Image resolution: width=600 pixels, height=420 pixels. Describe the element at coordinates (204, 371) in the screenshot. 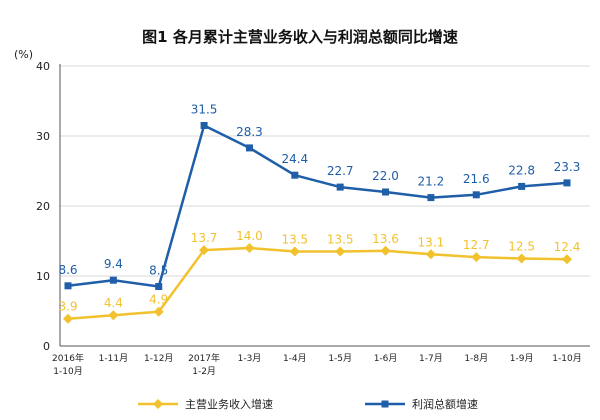

I see `x-tick-label: 1-2月` at that location.